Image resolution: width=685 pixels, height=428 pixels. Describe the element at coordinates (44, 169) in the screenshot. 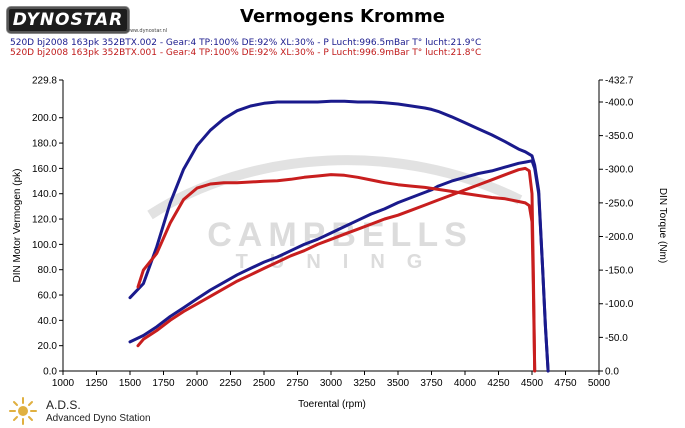

I see `y-left-tick-label: 160.0` at that location.